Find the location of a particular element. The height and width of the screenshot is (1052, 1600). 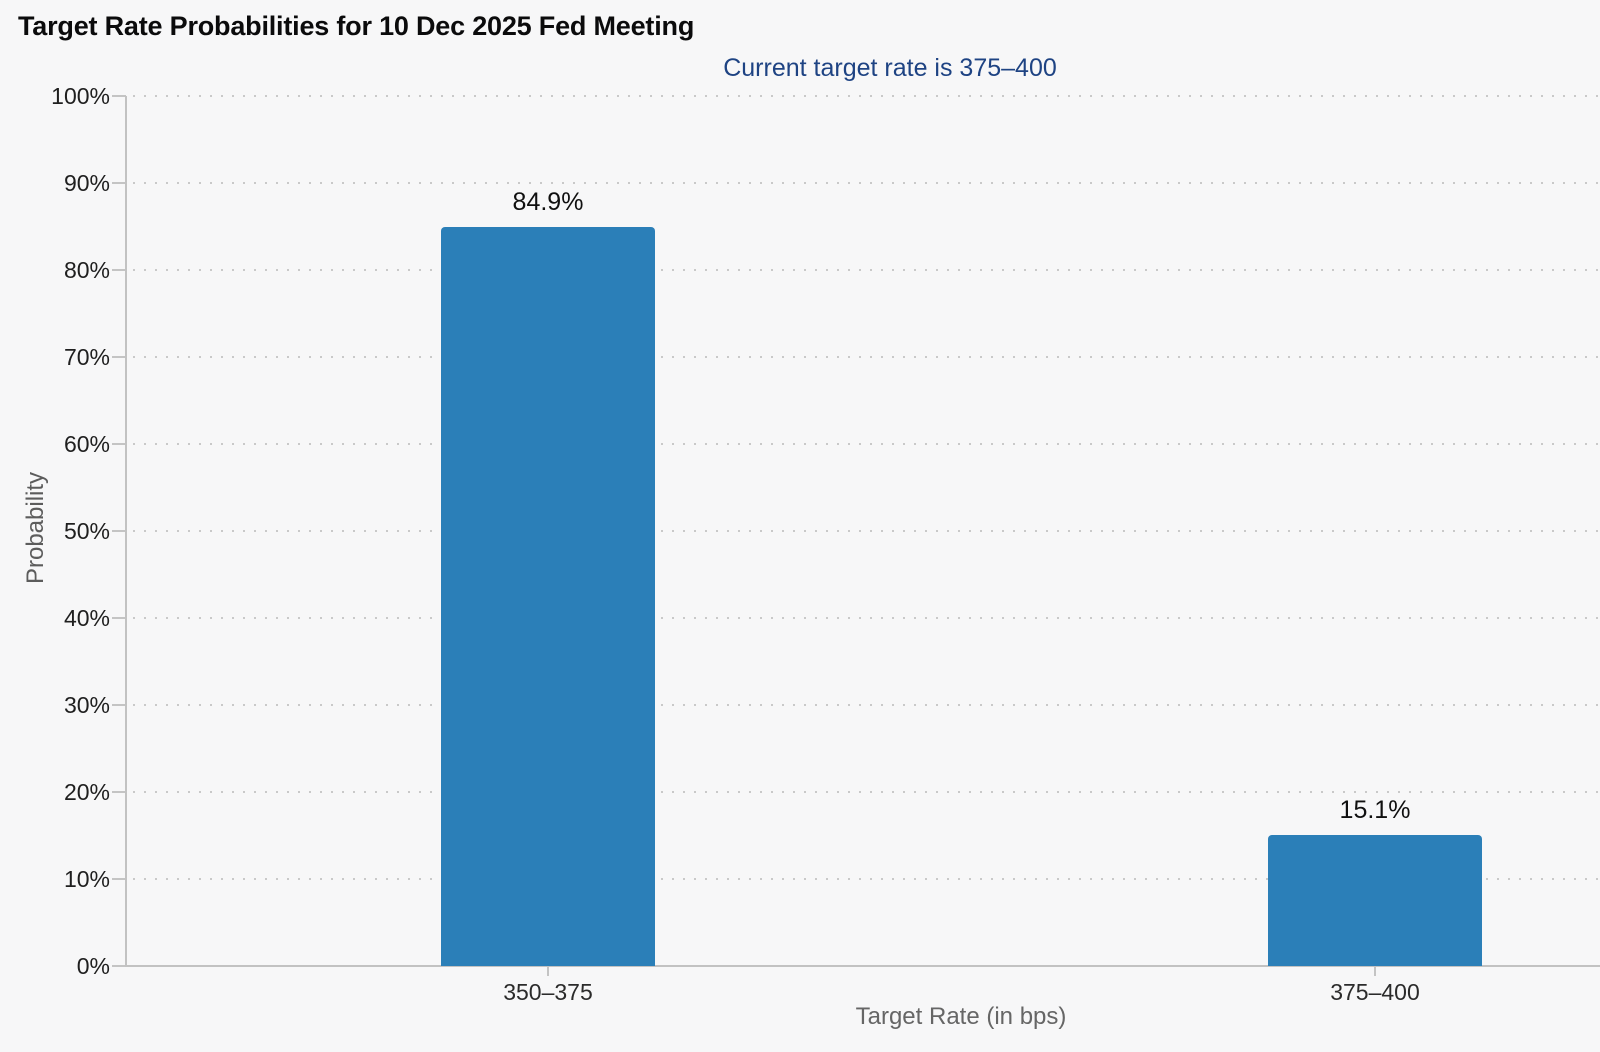

y-tick-label-10: 10% is located at coordinates (86, 879).